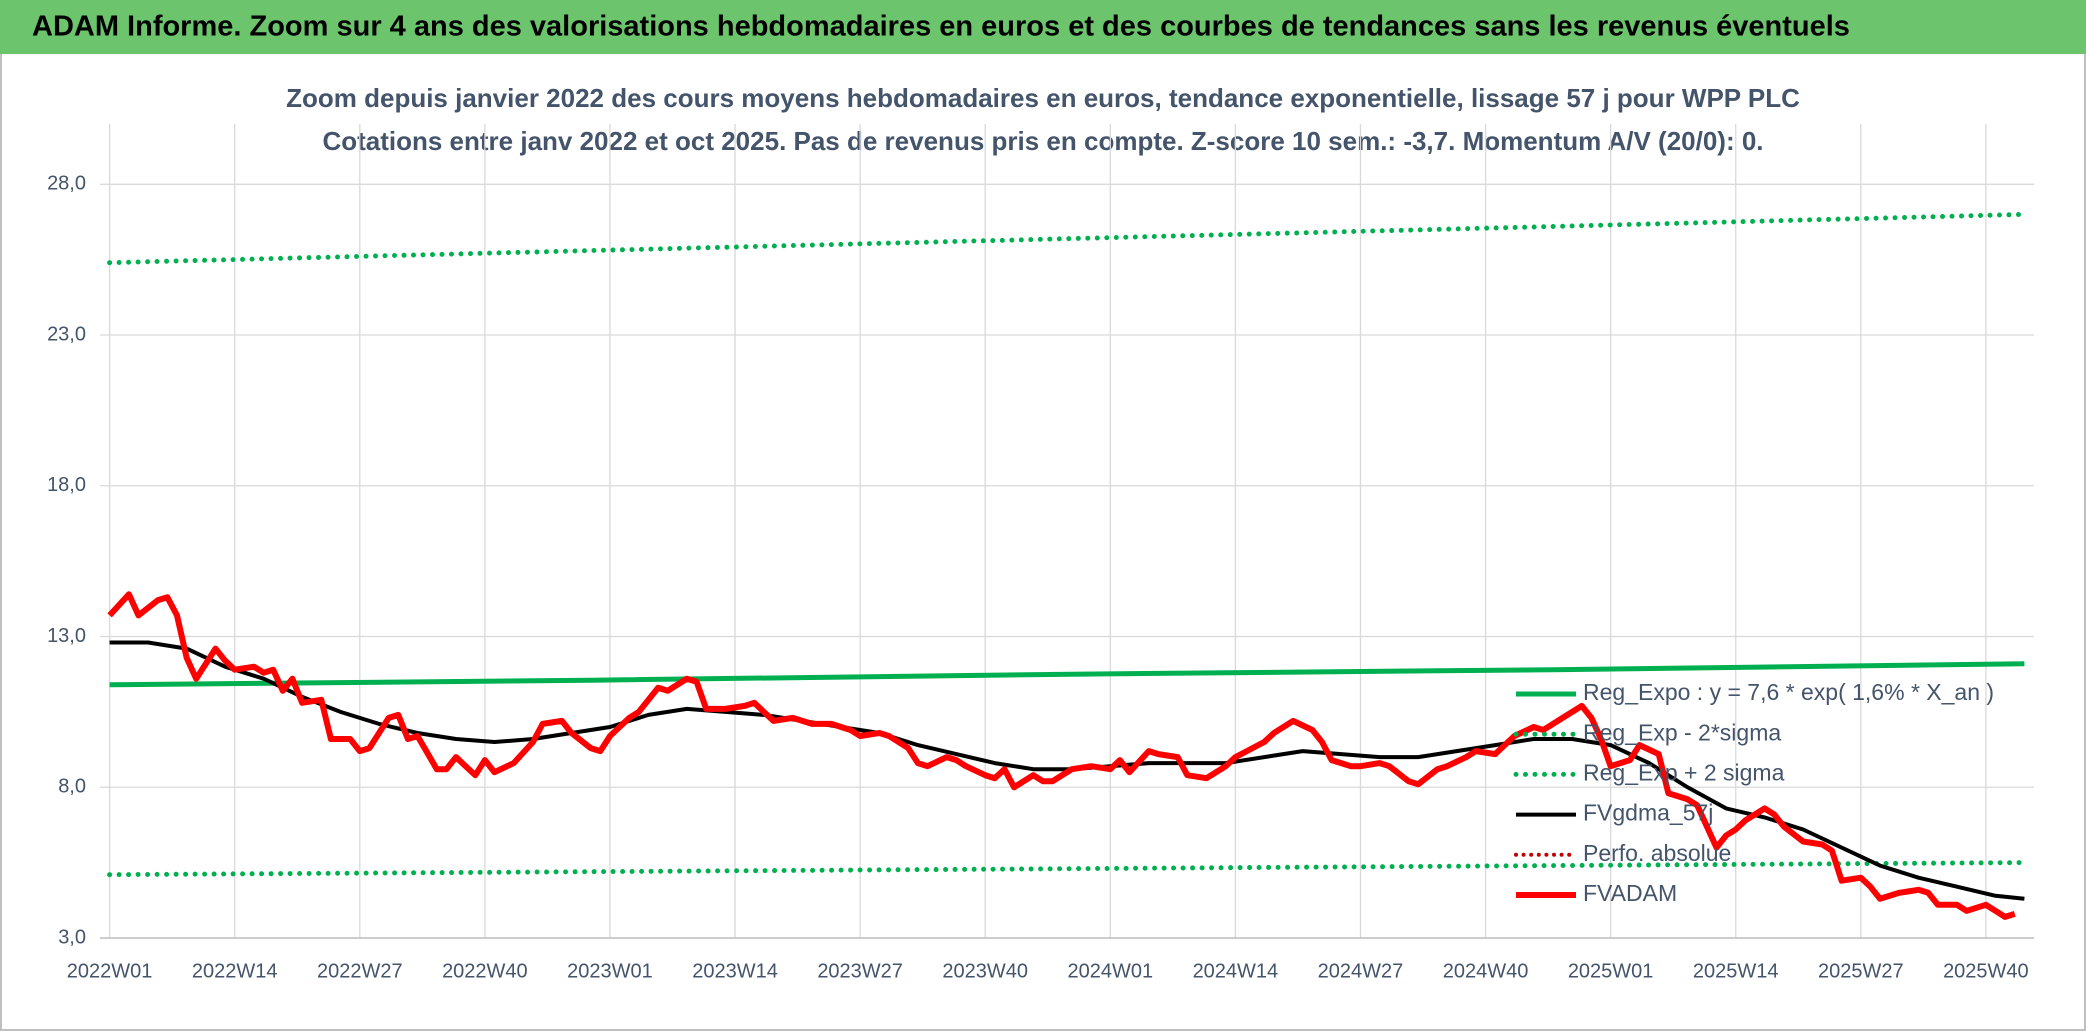 The height and width of the screenshot is (1031, 2086). What do you see at coordinates (360, 971) in the screenshot?
I see `x-tick-label: 2022W27` at bounding box center [360, 971].